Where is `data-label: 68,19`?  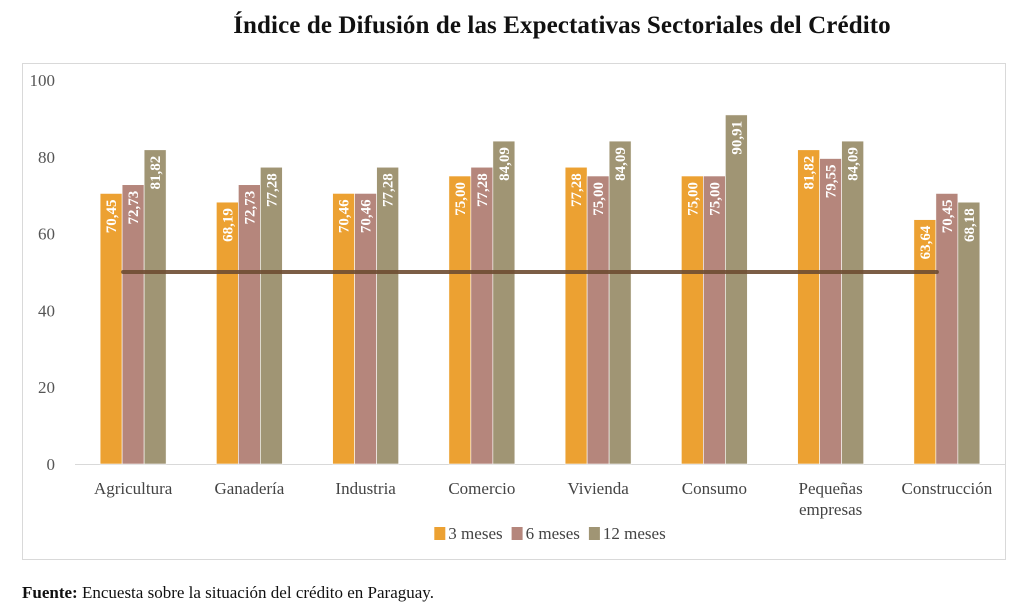
data-label: 68,19 is located at coordinates (228, 225).